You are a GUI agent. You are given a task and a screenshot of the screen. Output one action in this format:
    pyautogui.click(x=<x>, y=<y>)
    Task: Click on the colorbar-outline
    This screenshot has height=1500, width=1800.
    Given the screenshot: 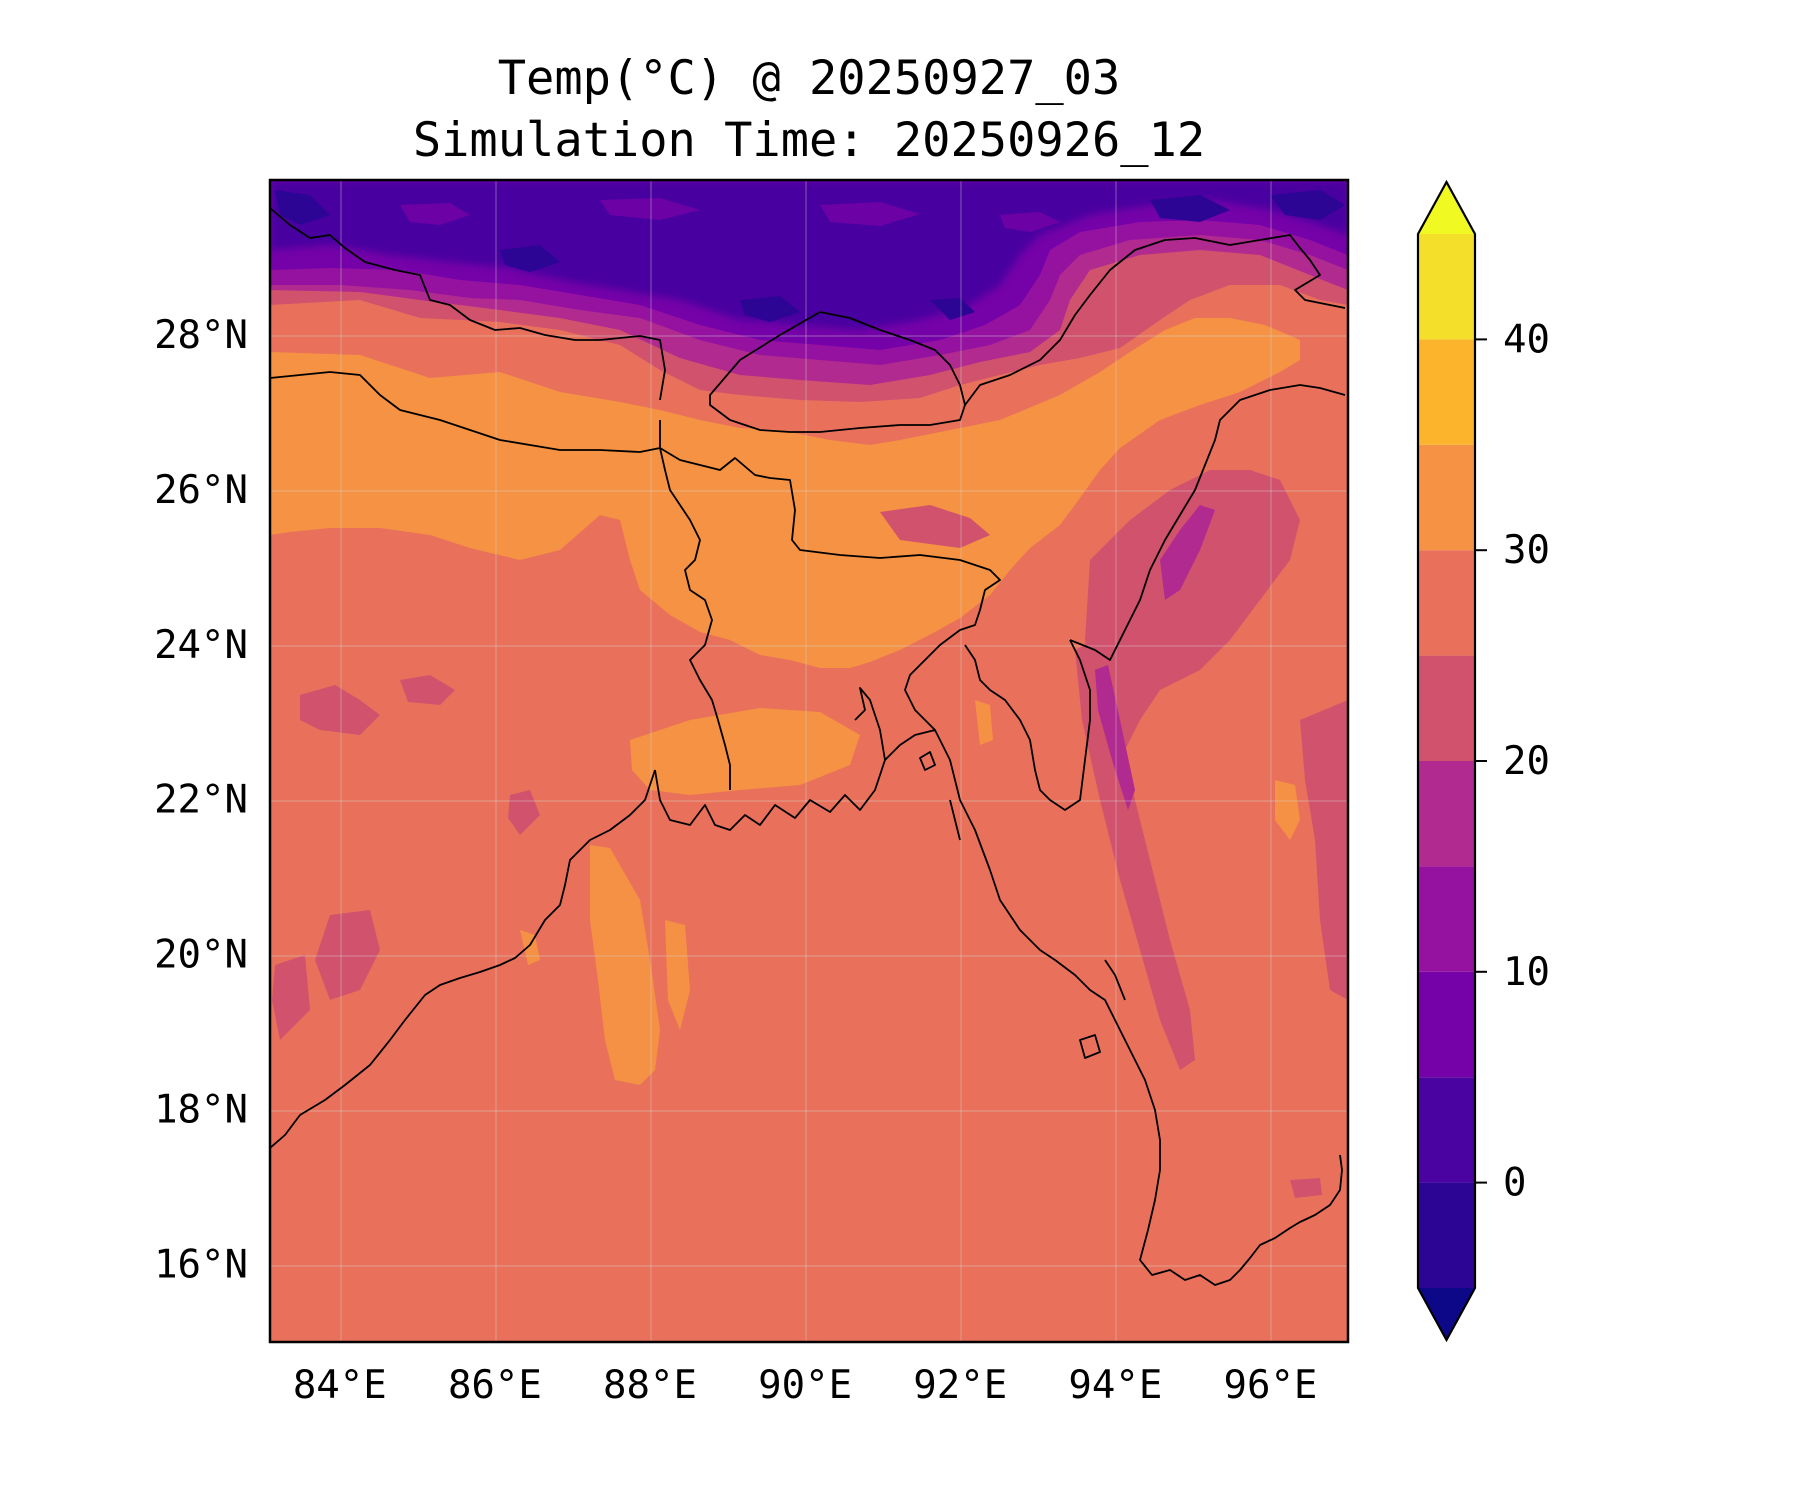 What is the action you would take?
    pyautogui.click(x=1446, y=761)
    